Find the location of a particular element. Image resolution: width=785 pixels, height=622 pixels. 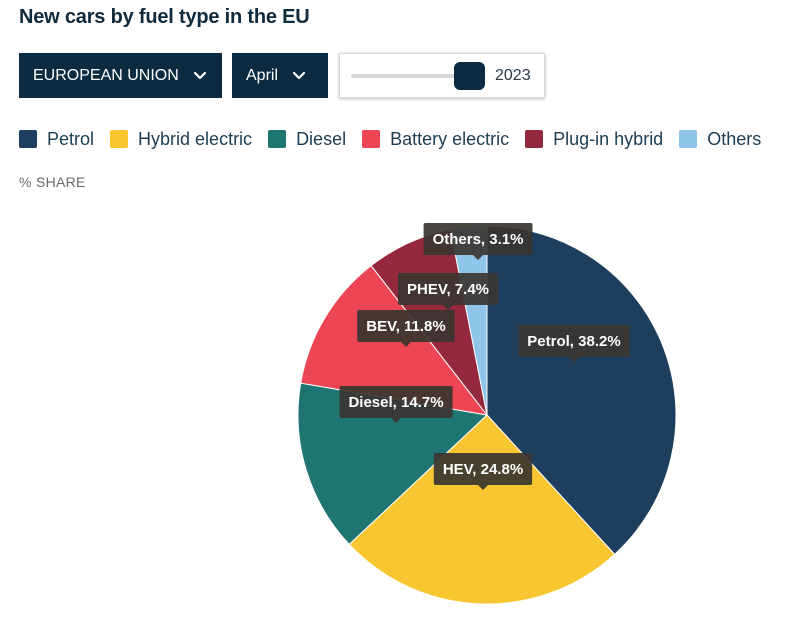

slice-label-text: PHEV, 7.4% is located at coordinates (448, 289).